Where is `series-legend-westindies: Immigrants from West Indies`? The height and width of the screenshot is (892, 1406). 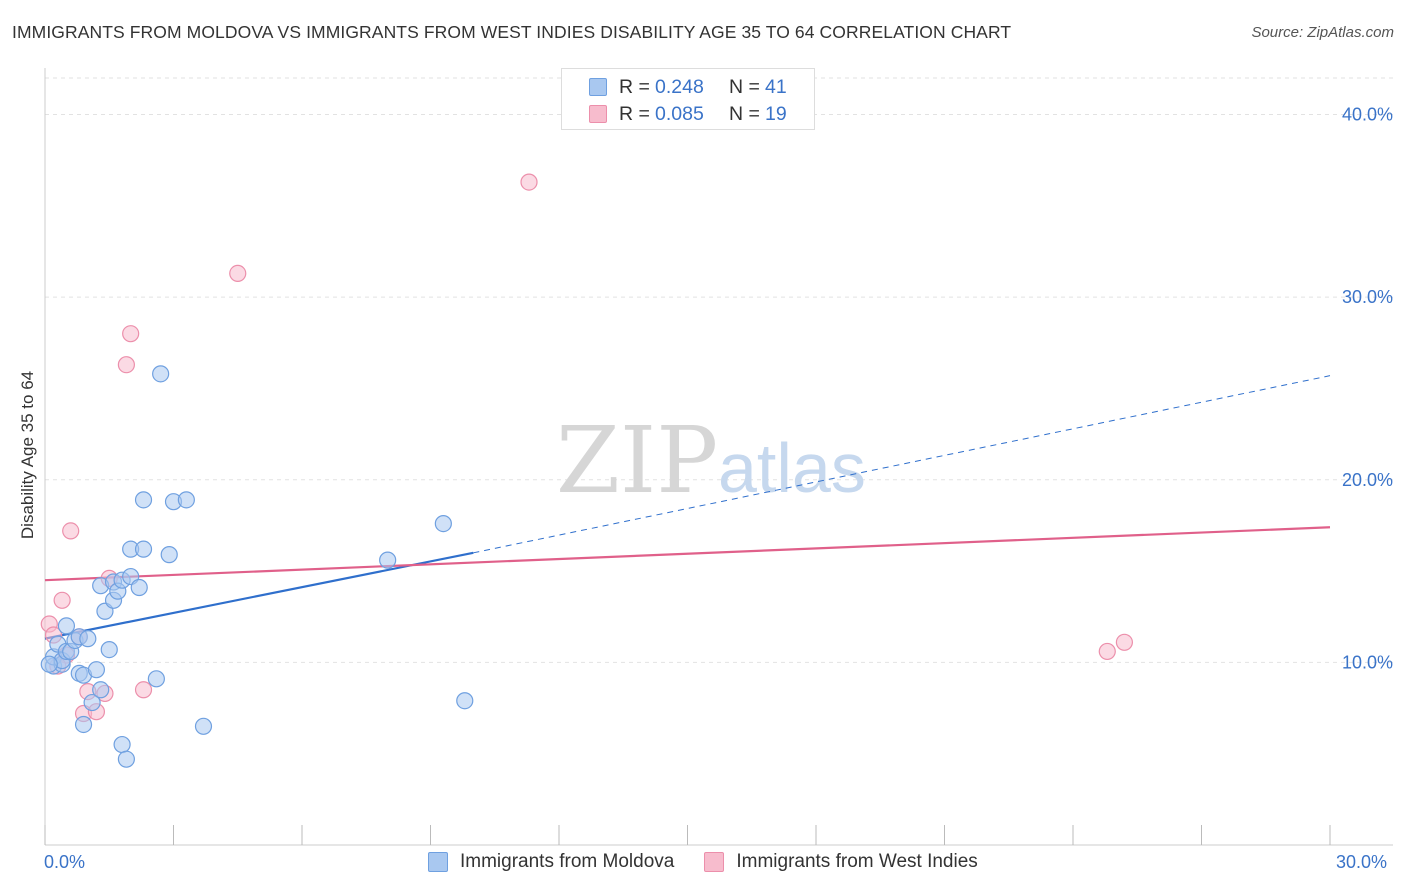
series-legend-westindies: Immigrants from West Indies is located at coordinates (841, 862).